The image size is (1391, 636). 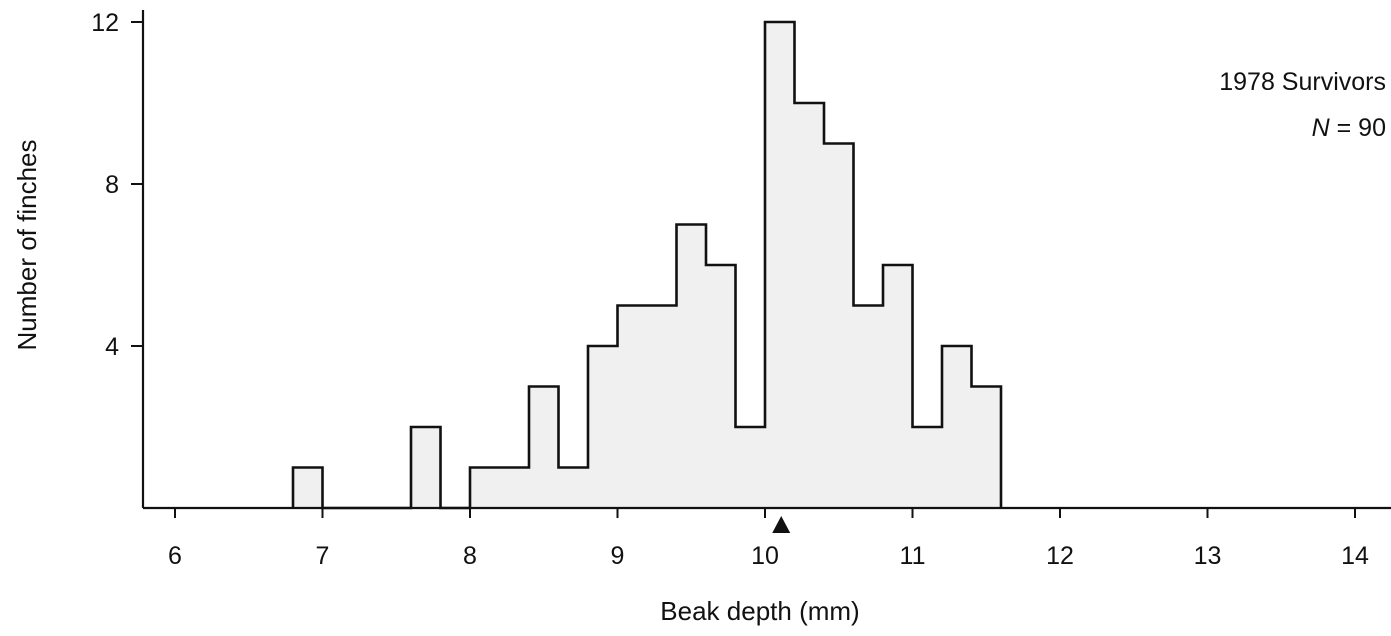 I want to click on x-tick-label: 6, so click(x=175, y=556).